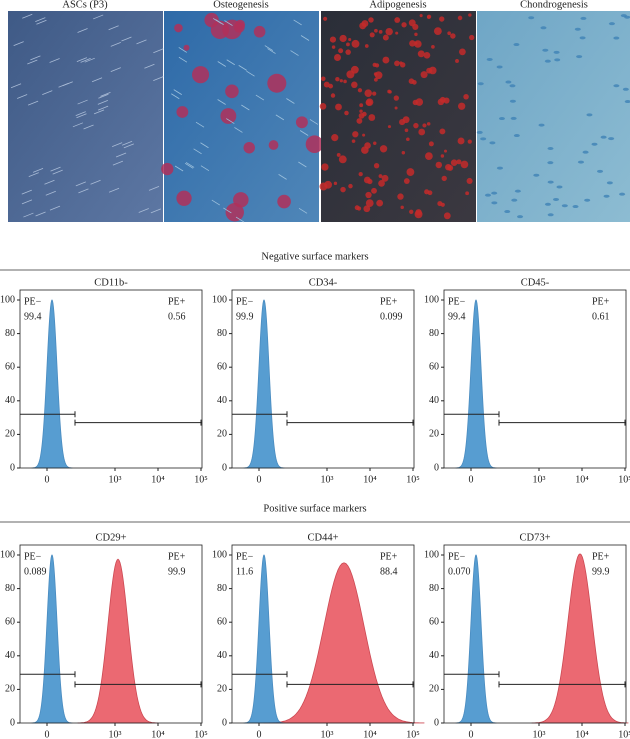 The height and width of the screenshot is (739, 630). Describe the element at coordinates (244, 571) in the screenshot. I see `gate-value: 11.6` at that location.